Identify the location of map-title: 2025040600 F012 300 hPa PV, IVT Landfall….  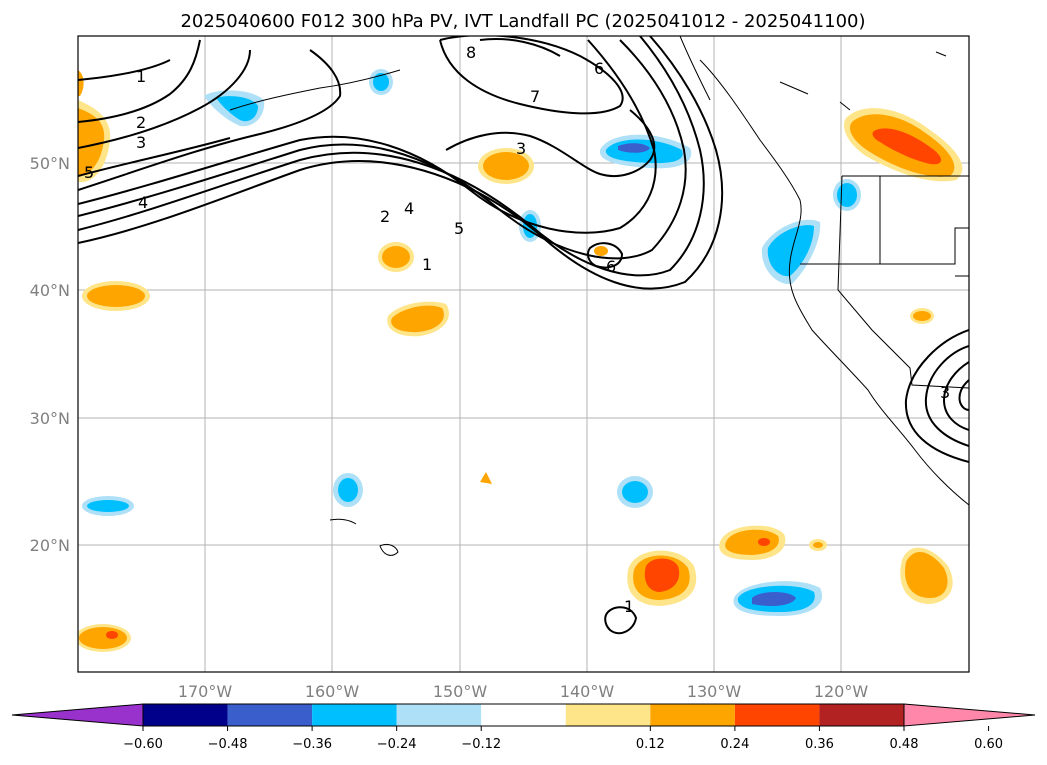
(522, 21).